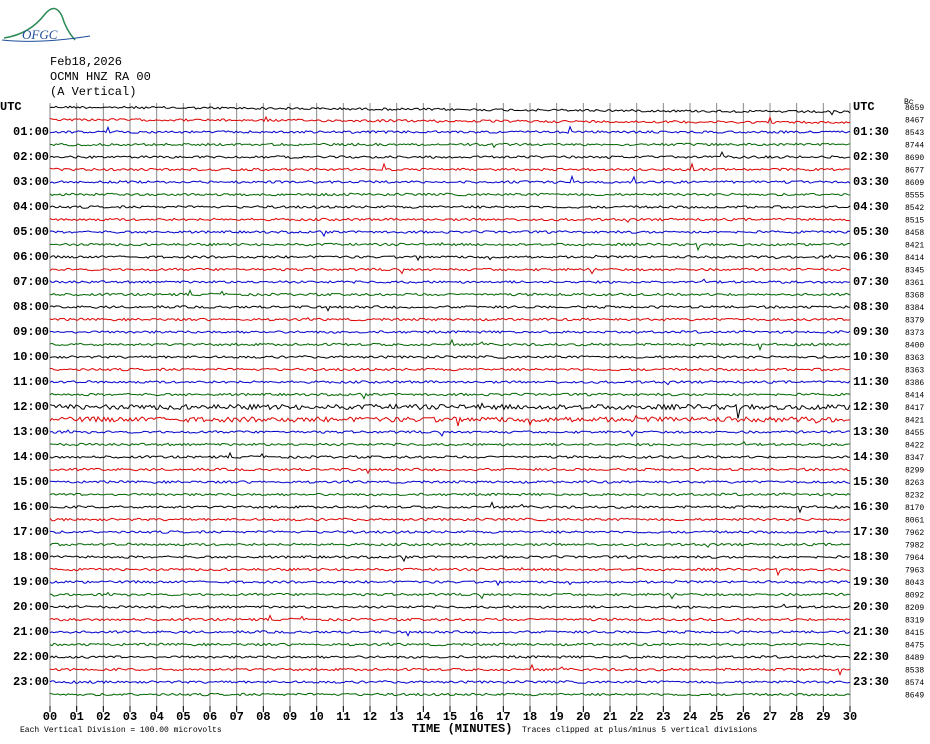  Describe the element at coordinates (914, 508) in the screenshot. I see `count-label: 8170` at that location.